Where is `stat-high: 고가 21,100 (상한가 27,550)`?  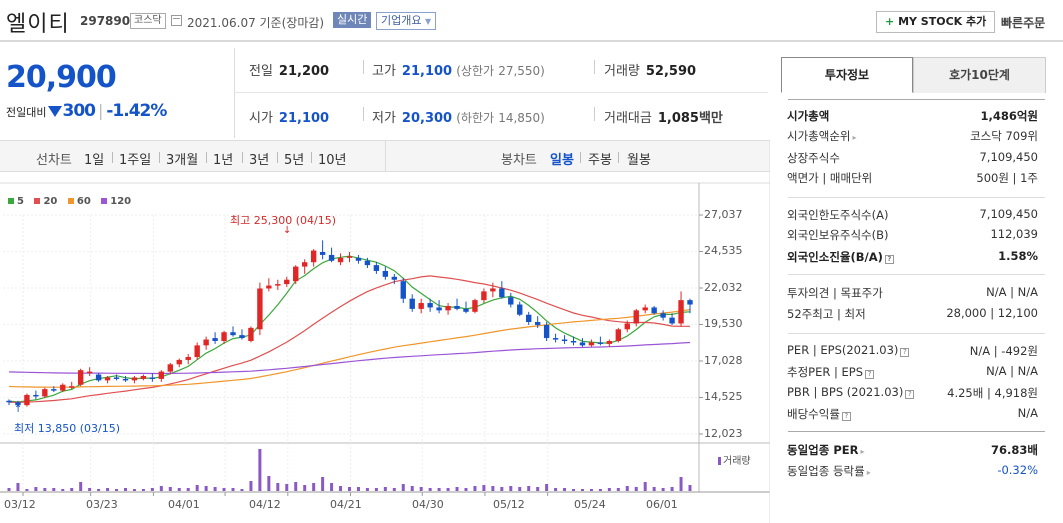 stat-high: 고가 21,100 (상한가 27,550) is located at coordinates (458, 69).